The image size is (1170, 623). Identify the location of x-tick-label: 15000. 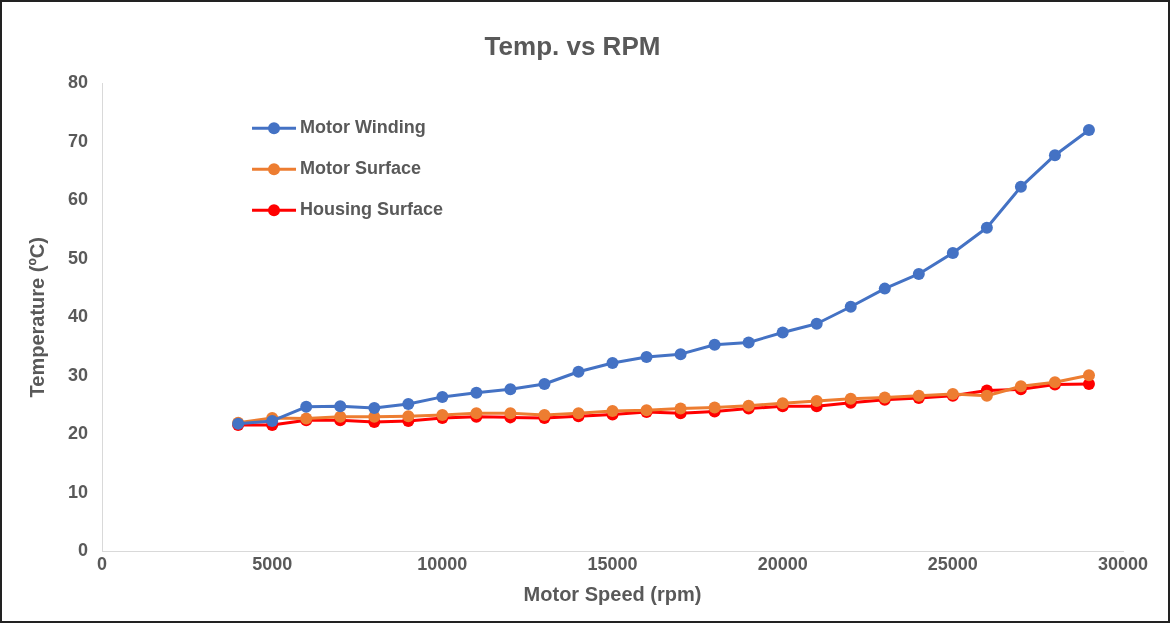
(612, 564).